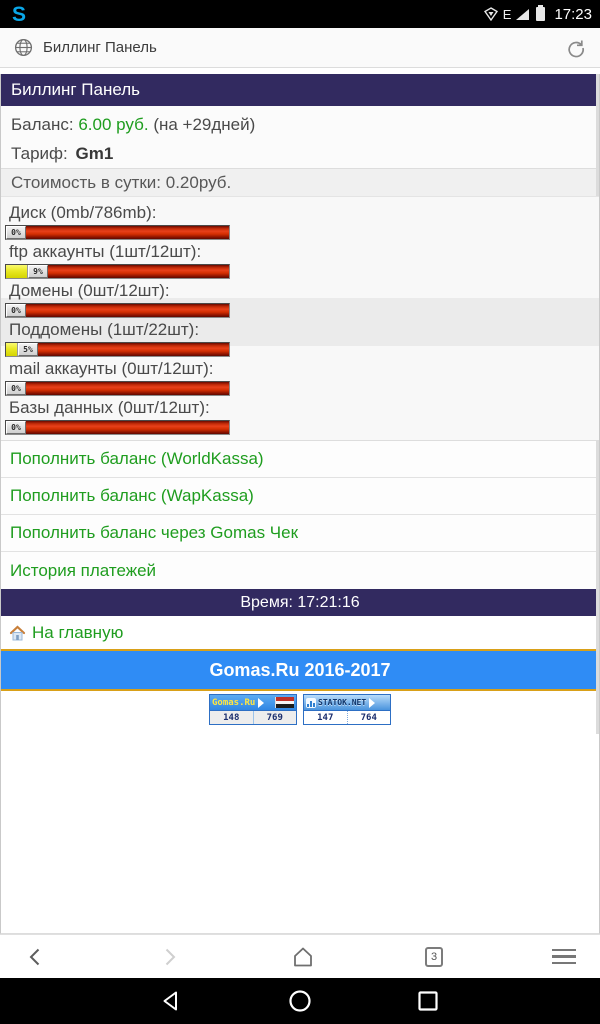 The width and height of the screenshot is (600, 1024). I want to click on android-back-button, so click(172, 1001).